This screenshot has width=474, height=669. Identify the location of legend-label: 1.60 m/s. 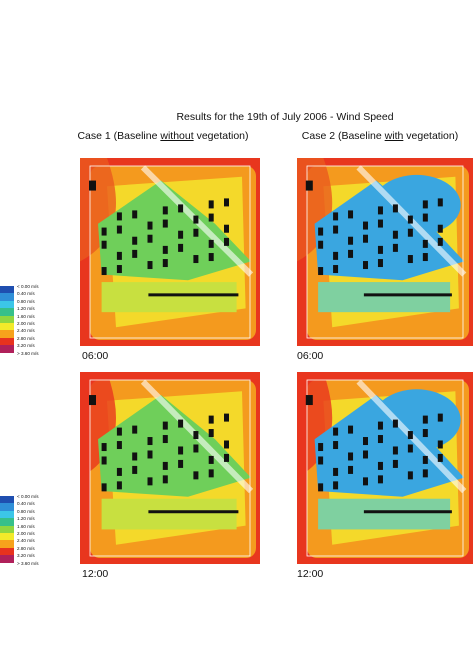
(26, 526).